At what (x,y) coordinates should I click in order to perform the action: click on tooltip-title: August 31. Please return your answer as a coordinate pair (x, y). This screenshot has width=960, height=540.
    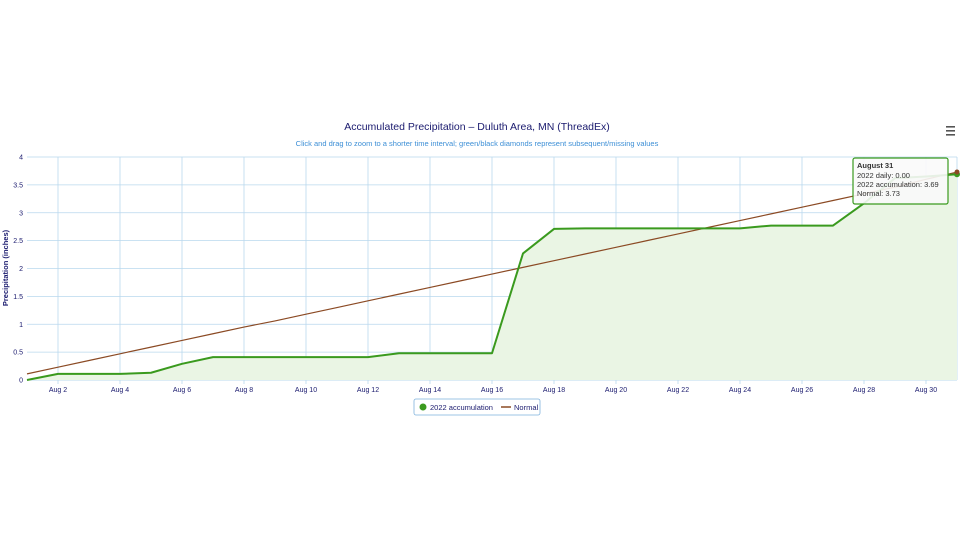
    Looking at the image, I should click on (875, 165).